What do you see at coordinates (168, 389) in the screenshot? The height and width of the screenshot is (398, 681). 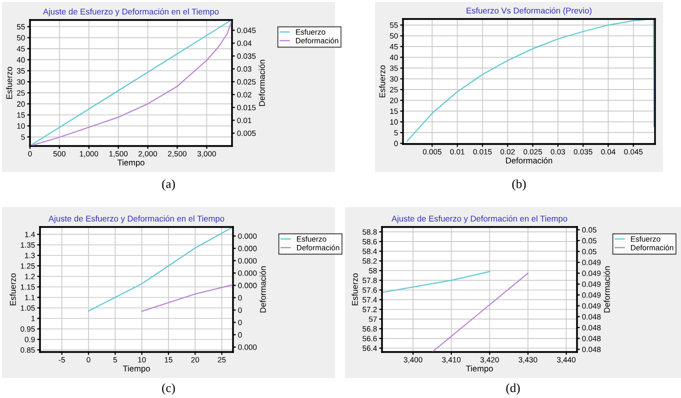 I see `text: (c)` at bounding box center [168, 389].